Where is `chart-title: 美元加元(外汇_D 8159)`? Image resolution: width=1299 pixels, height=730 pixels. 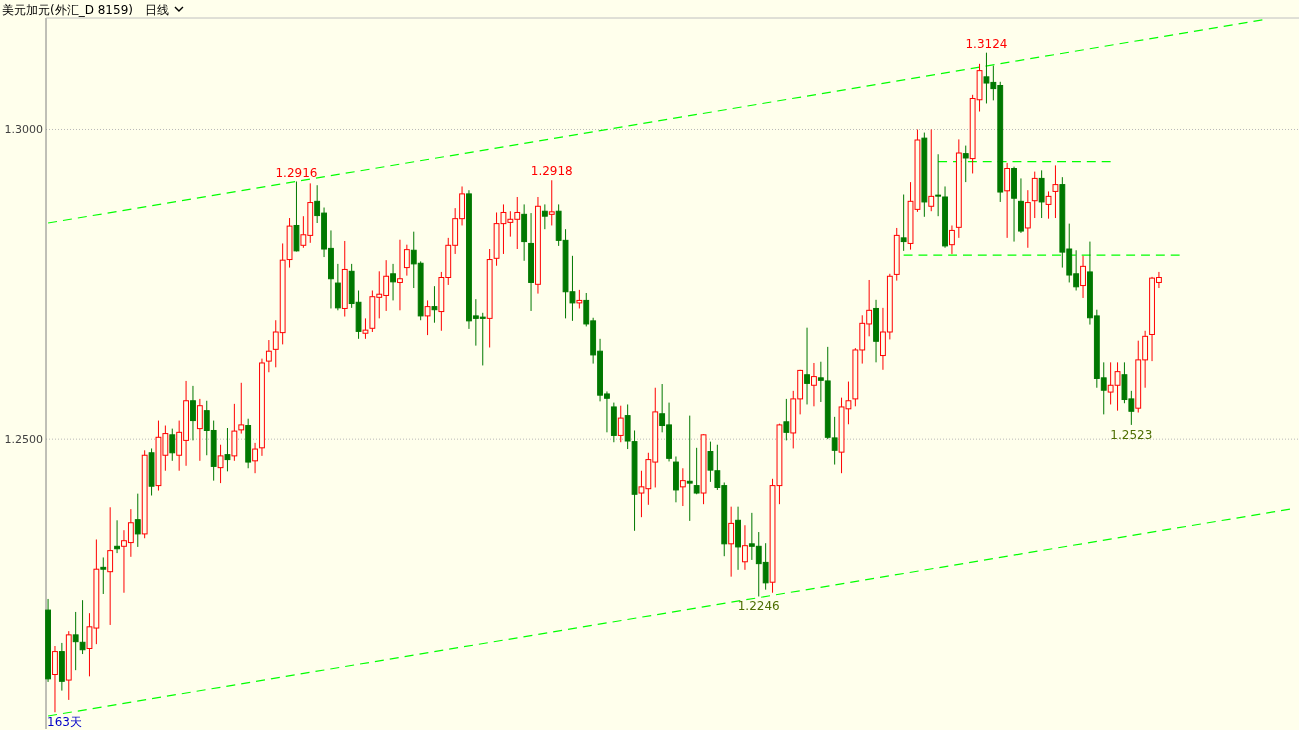 chart-title: 美元加元(外汇_D 8159) is located at coordinates (67, 10).